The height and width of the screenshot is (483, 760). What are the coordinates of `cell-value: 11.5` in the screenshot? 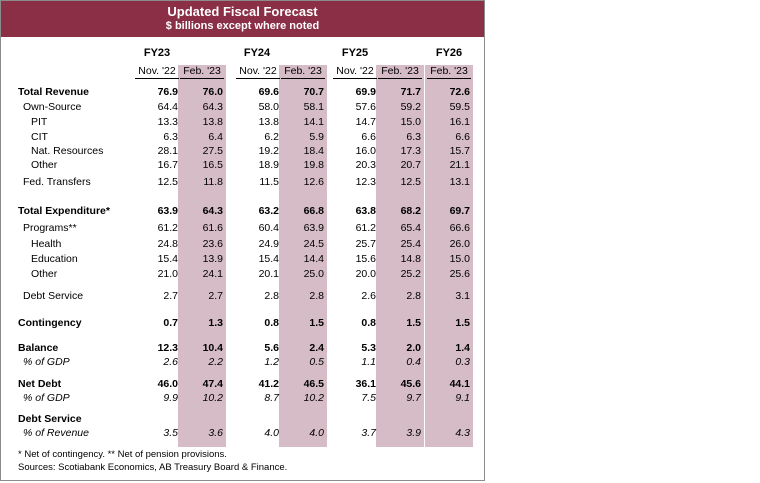 It's located at (269, 182).